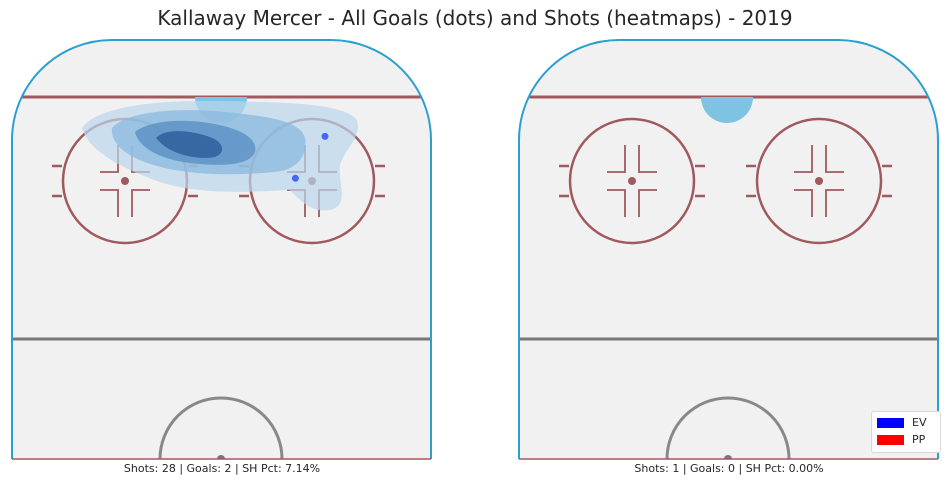 The image size is (950, 489). I want to click on legend-swatch-pp, so click(890, 440).